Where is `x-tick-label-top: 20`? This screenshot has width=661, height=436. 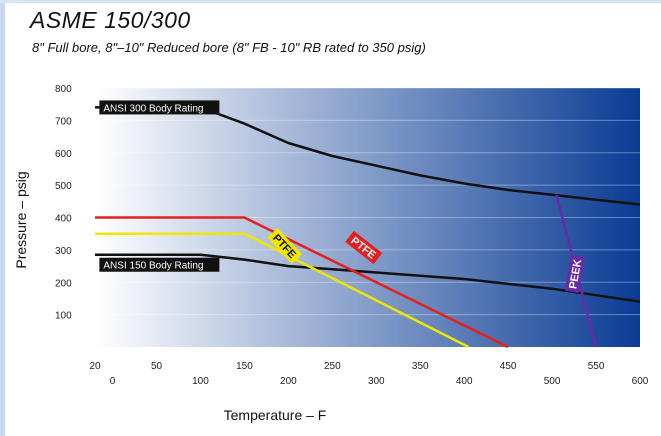 x-tick-label-top: 20 is located at coordinates (95, 366).